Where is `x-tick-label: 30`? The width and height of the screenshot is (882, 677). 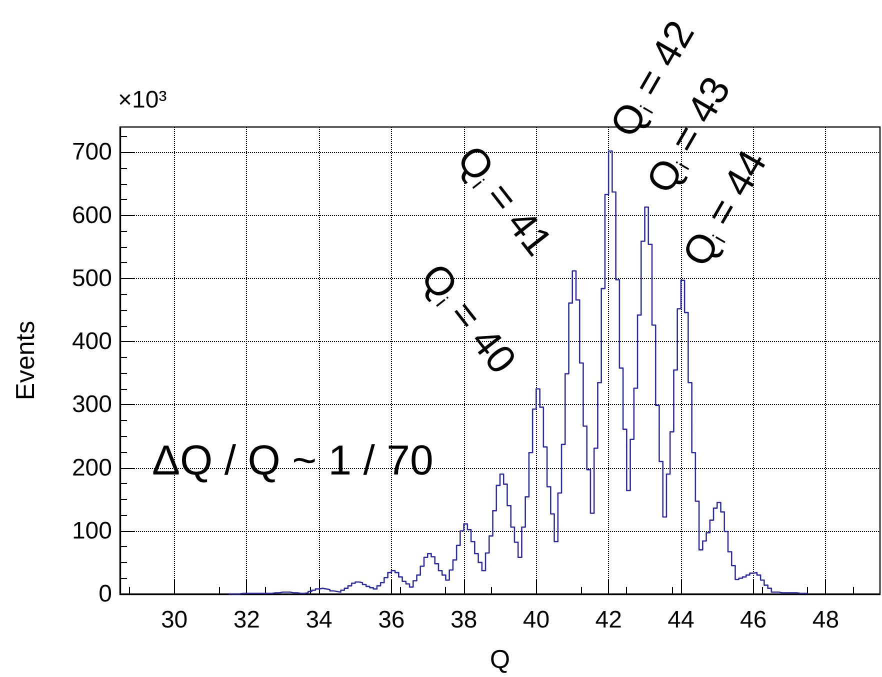
x-tick-label: 30 is located at coordinates (174, 620).